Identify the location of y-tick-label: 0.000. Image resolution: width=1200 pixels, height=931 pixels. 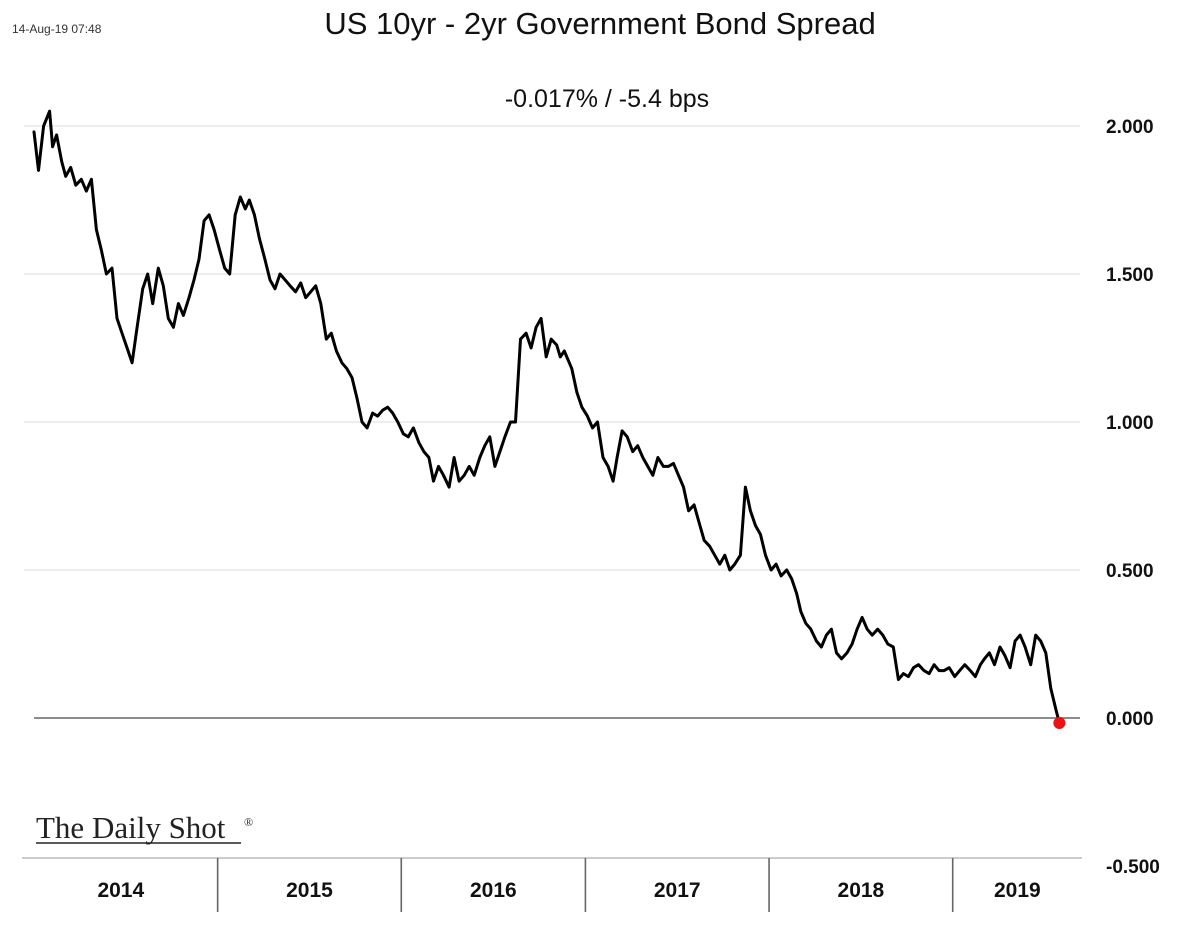
(1130, 719).